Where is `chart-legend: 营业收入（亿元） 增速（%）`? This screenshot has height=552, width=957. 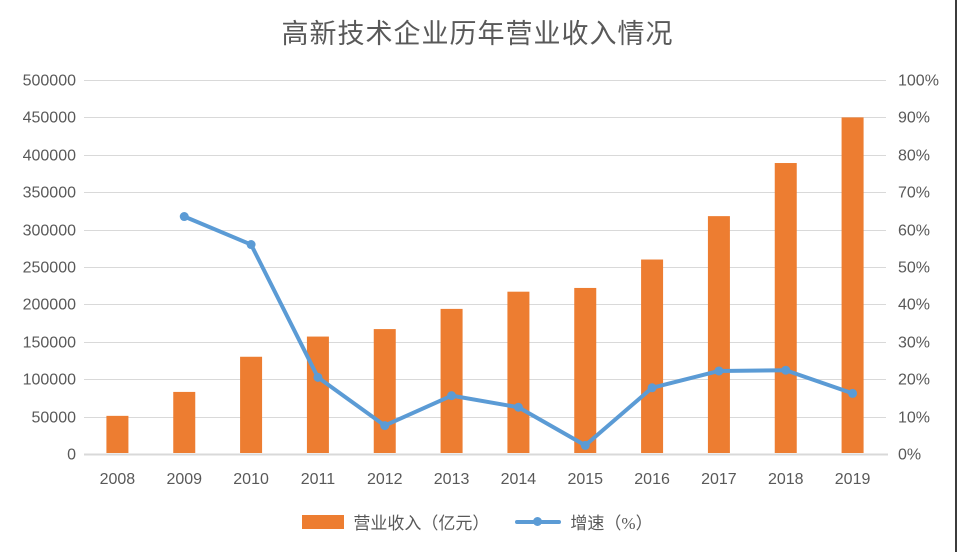 chart-legend: 营业收入（亿元） 增速（%） is located at coordinates (477, 521).